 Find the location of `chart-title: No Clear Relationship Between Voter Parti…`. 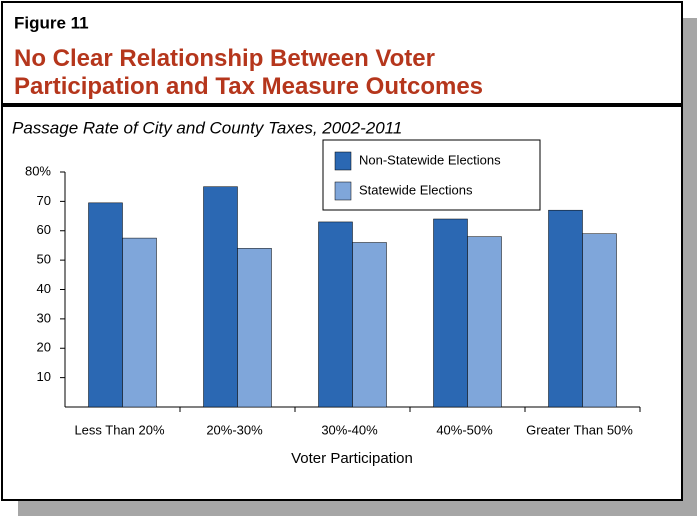

chart-title: No Clear Relationship Between Voter Parti… is located at coordinates (248, 72).